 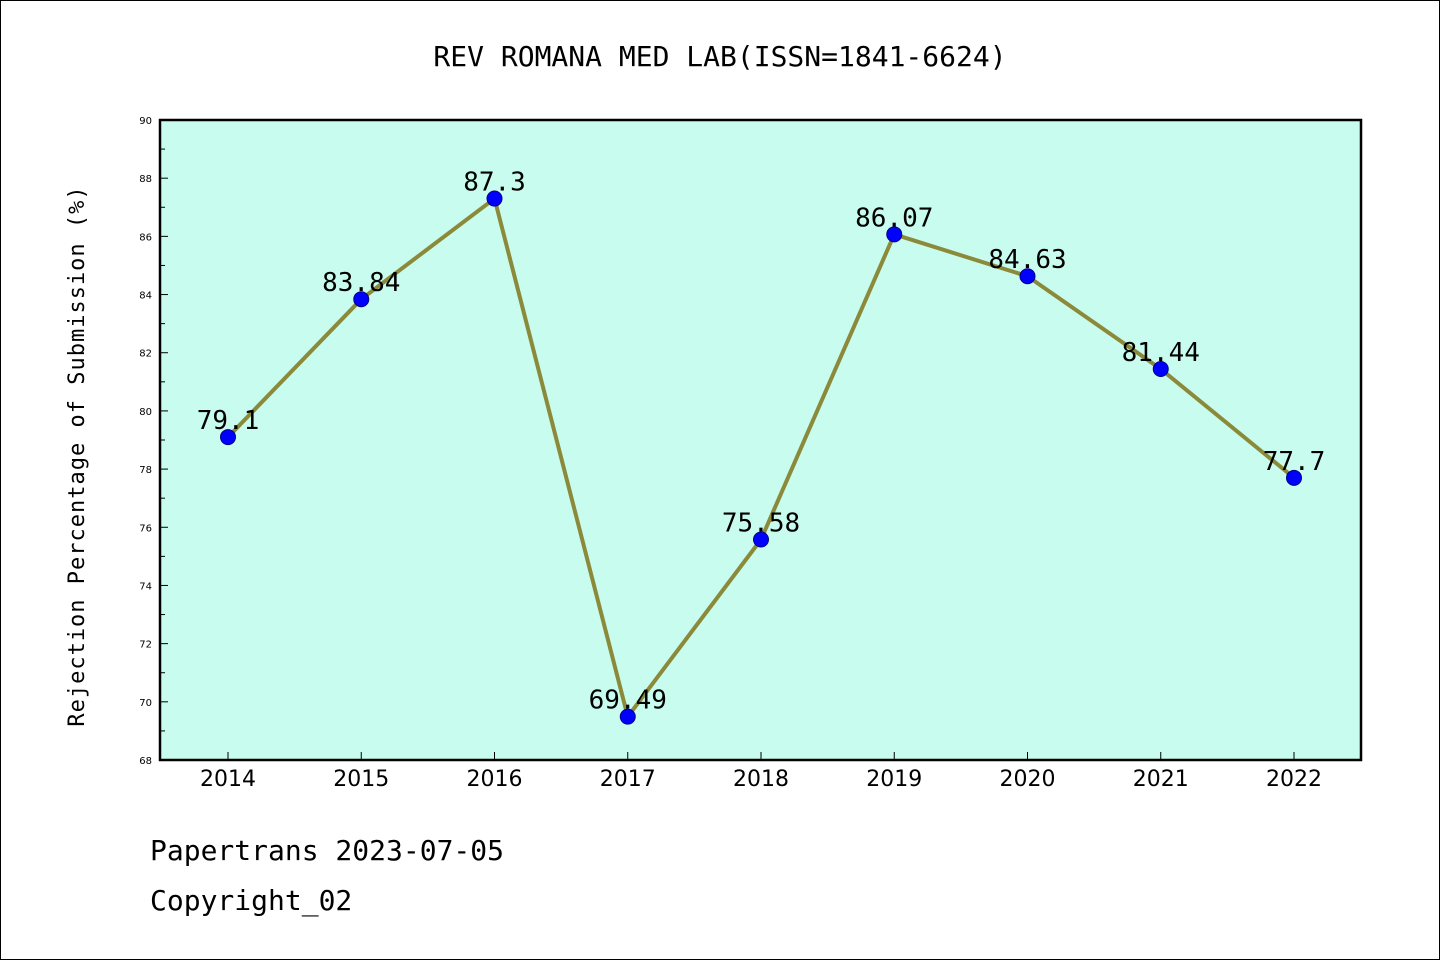 I want to click on y-tick-label: 70, so click(x=145, y=703).